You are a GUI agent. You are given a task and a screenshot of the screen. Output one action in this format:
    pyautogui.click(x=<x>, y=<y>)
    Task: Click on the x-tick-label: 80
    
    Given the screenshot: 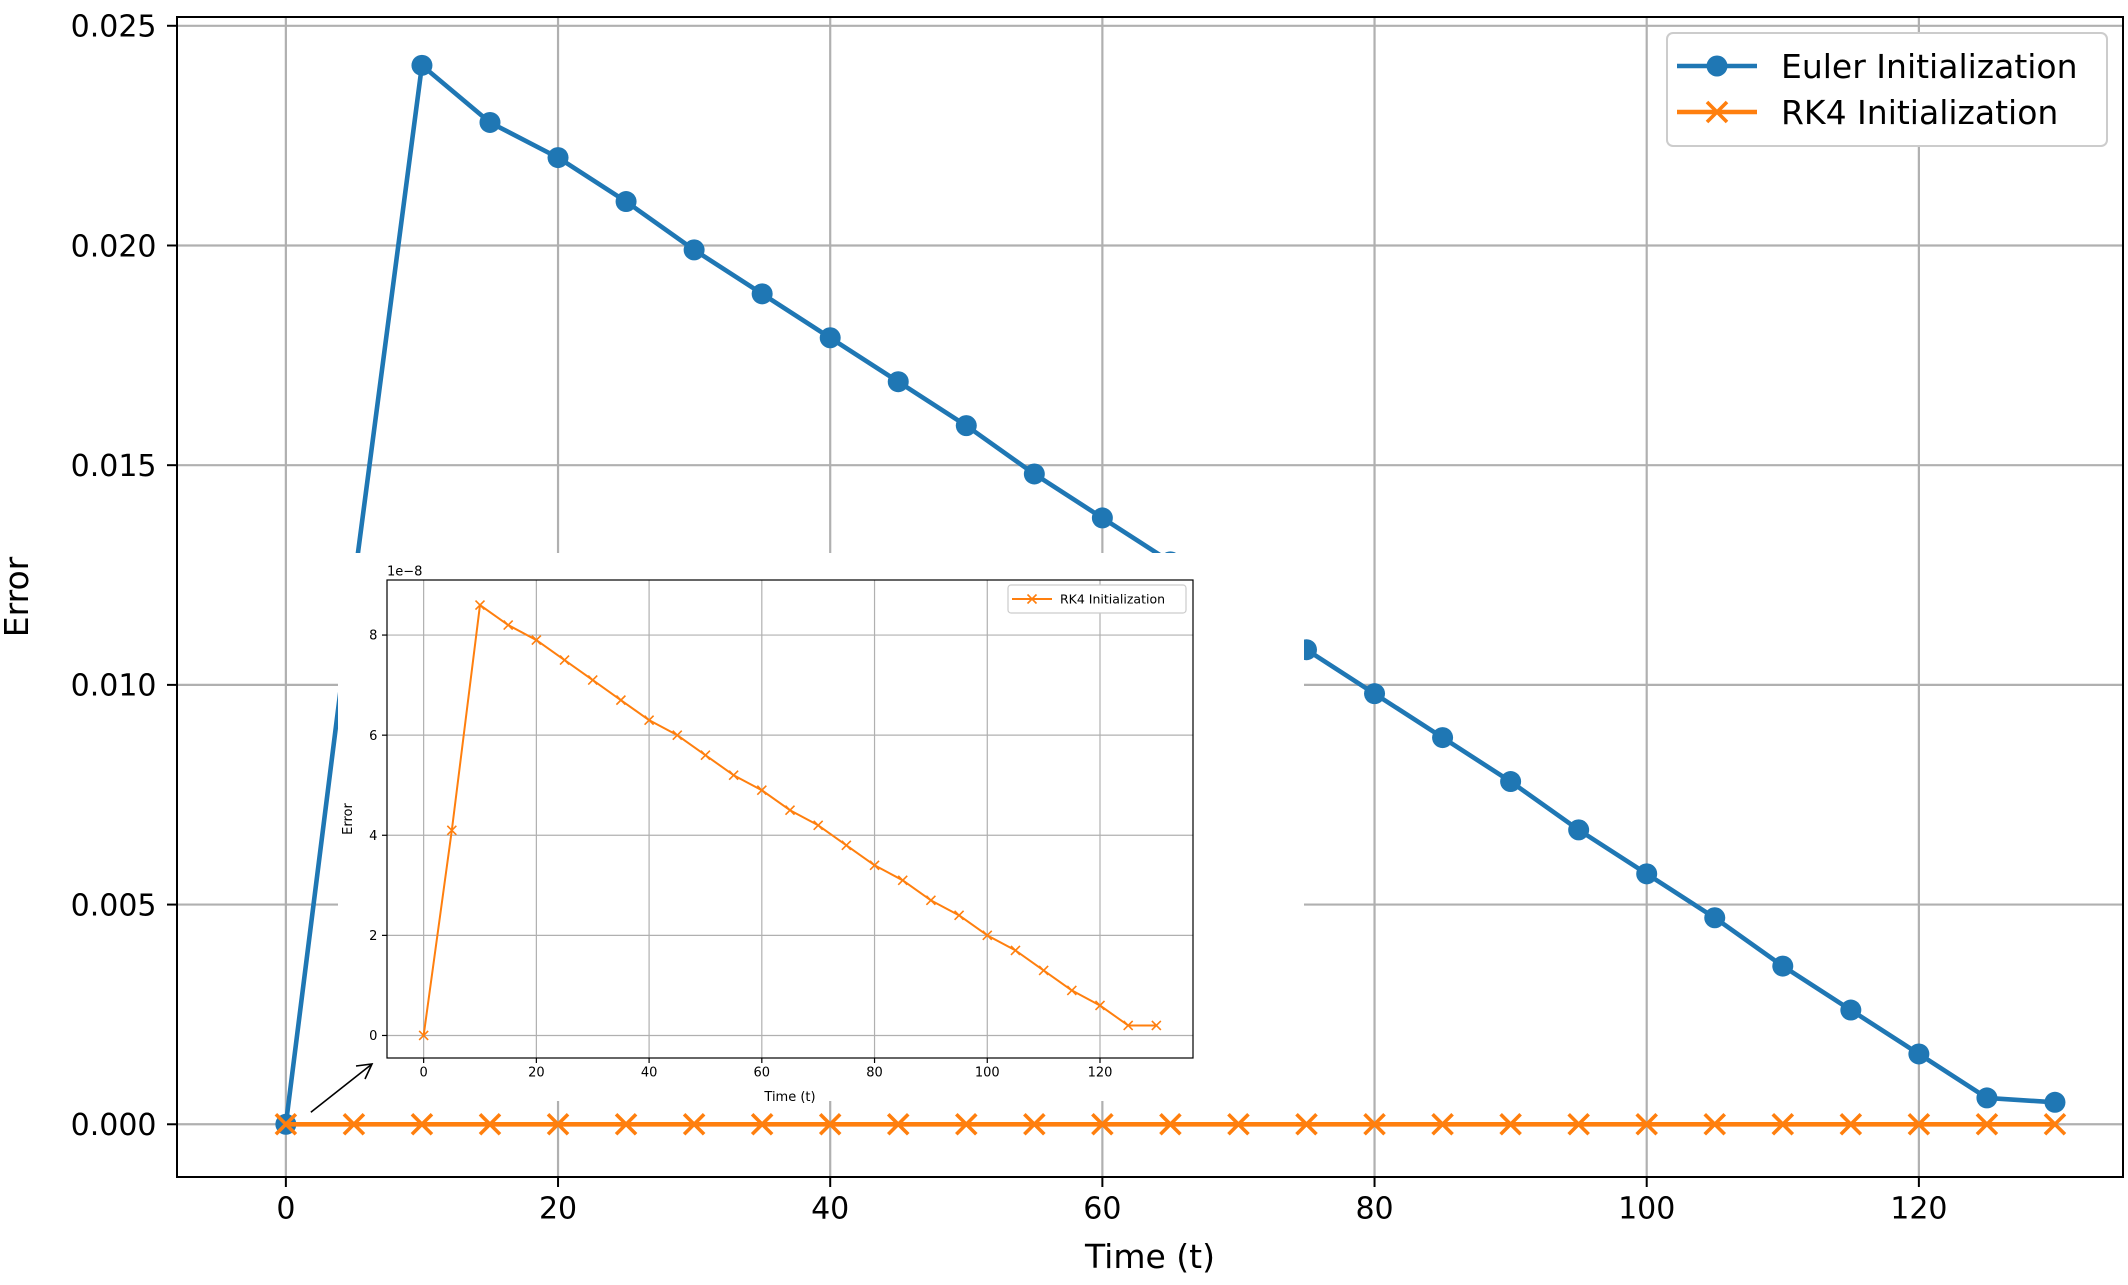 What is the action you would take?
    pyautogui.click(x=1374, y=1209)
    